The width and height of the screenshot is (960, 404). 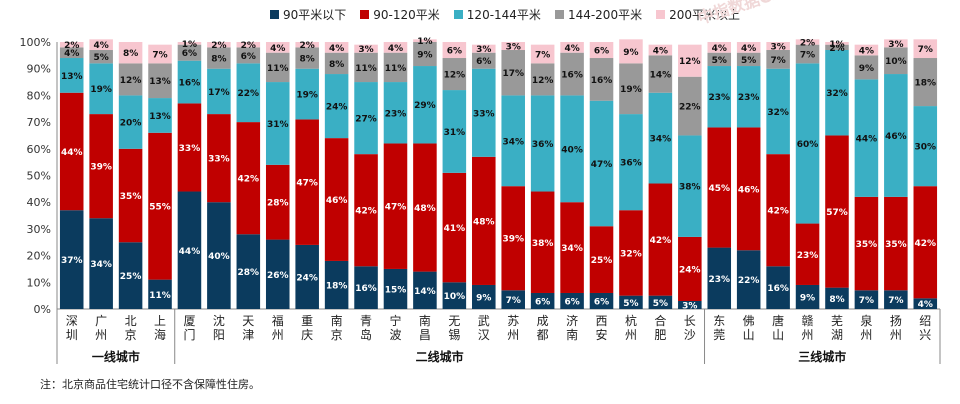 I want to click on y-tick-label: 10%, so click(x=39, y=282).